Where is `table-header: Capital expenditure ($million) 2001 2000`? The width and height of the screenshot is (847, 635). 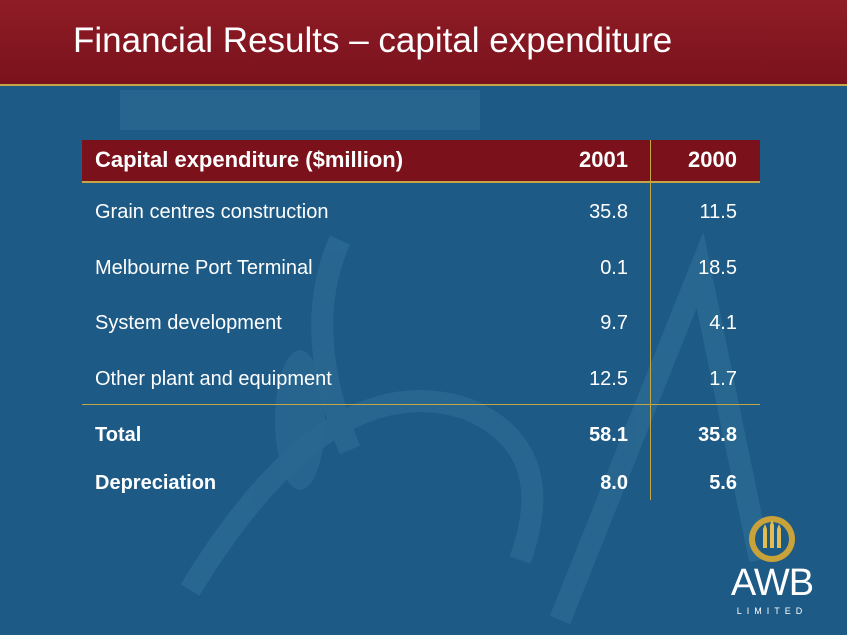
table-header: Capital expenditure ($million) 2001 2000 is located at coordinates (421, 161).